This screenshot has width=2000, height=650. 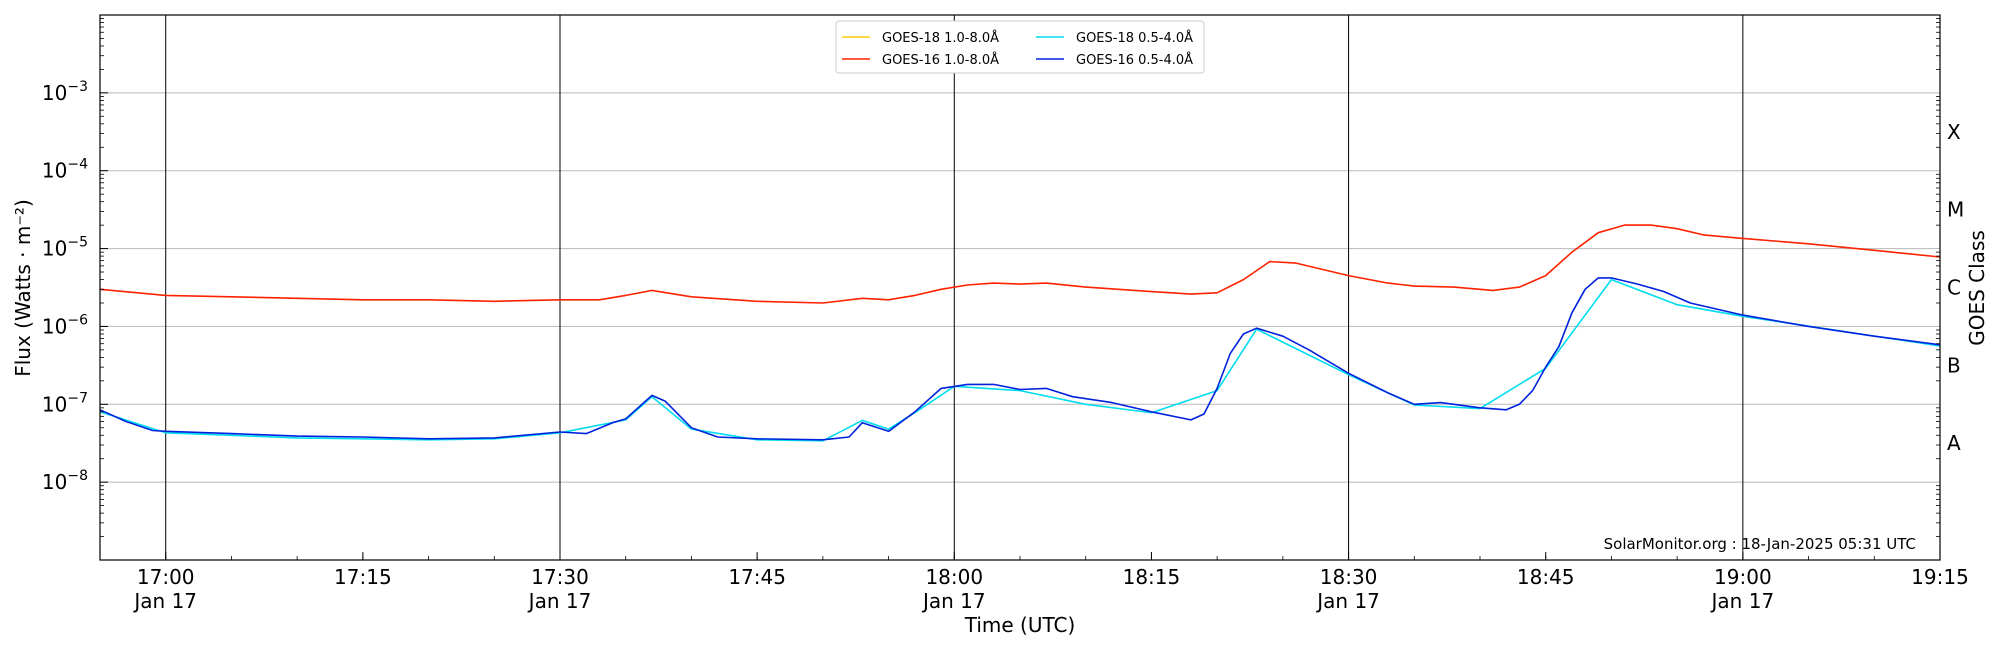 What do you see at coordinates (1977, 288) in the screenshot?
I see `y-axis-right-title: GOES Class` at bounding box center [1977, 288].